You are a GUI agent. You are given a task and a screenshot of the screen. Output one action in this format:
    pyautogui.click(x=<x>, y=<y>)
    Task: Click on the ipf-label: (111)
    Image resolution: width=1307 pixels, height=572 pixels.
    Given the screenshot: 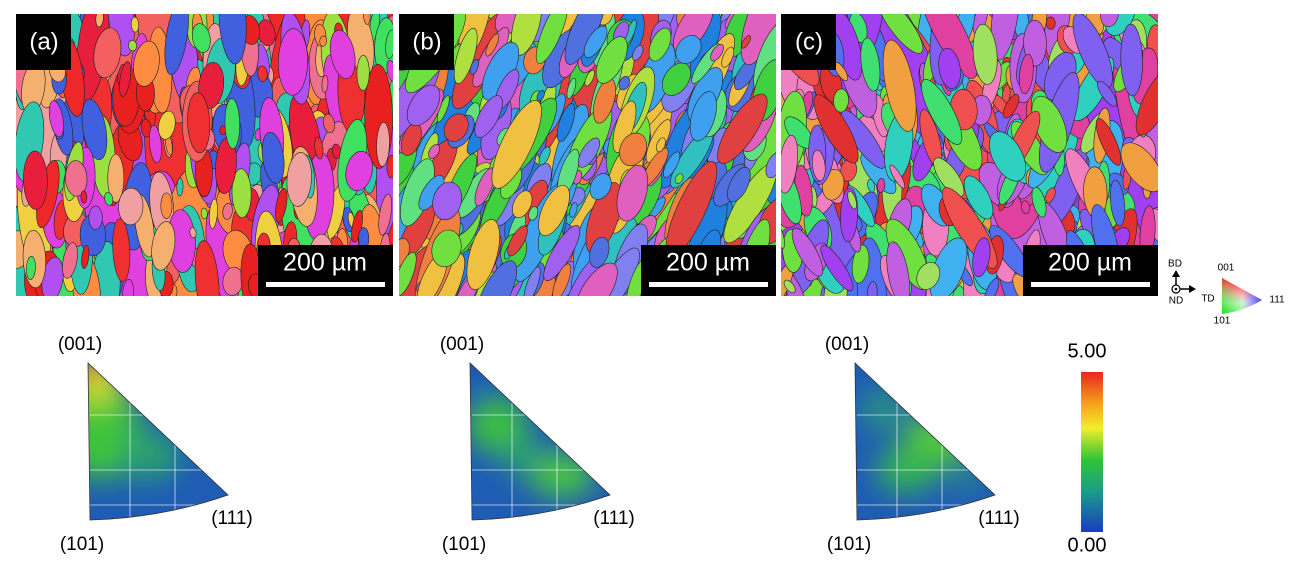 What is the action you would take?
    pyautogui.click(x=999, y=518)
    